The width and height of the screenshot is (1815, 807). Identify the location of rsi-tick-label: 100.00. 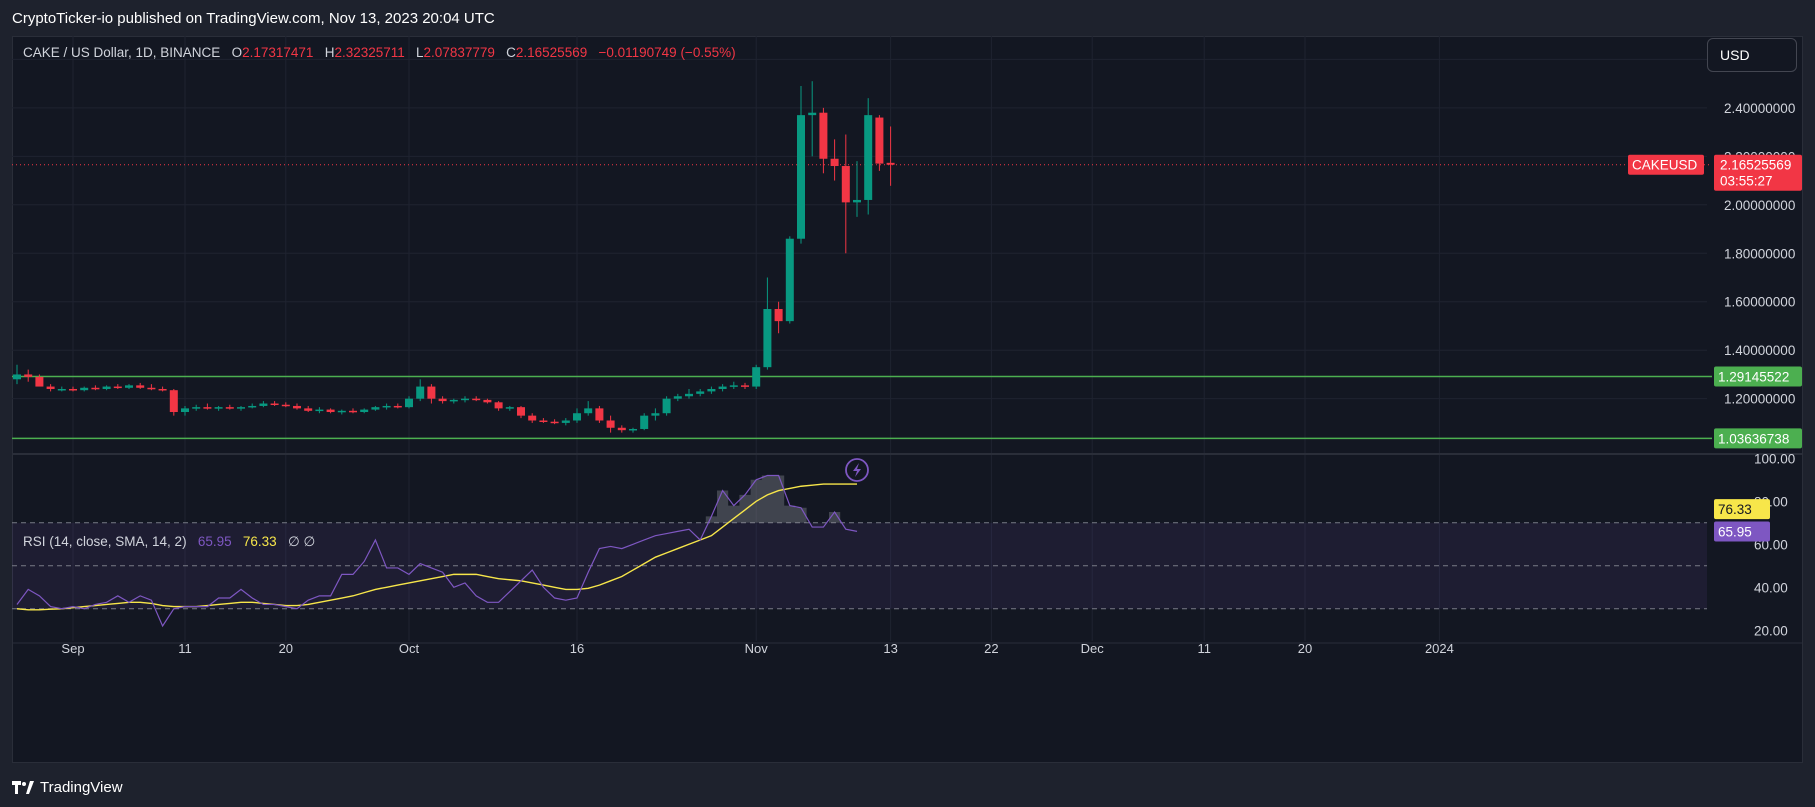
(1774, 458).